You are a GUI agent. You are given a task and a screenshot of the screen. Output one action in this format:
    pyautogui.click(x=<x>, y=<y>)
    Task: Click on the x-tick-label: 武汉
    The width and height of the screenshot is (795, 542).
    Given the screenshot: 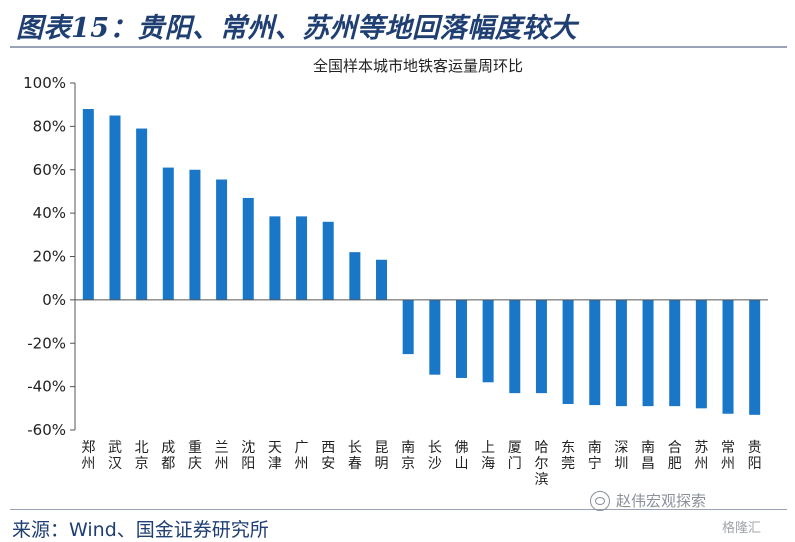 What is the action you would take?
    pyautogui.click(x=115, y=456)
    